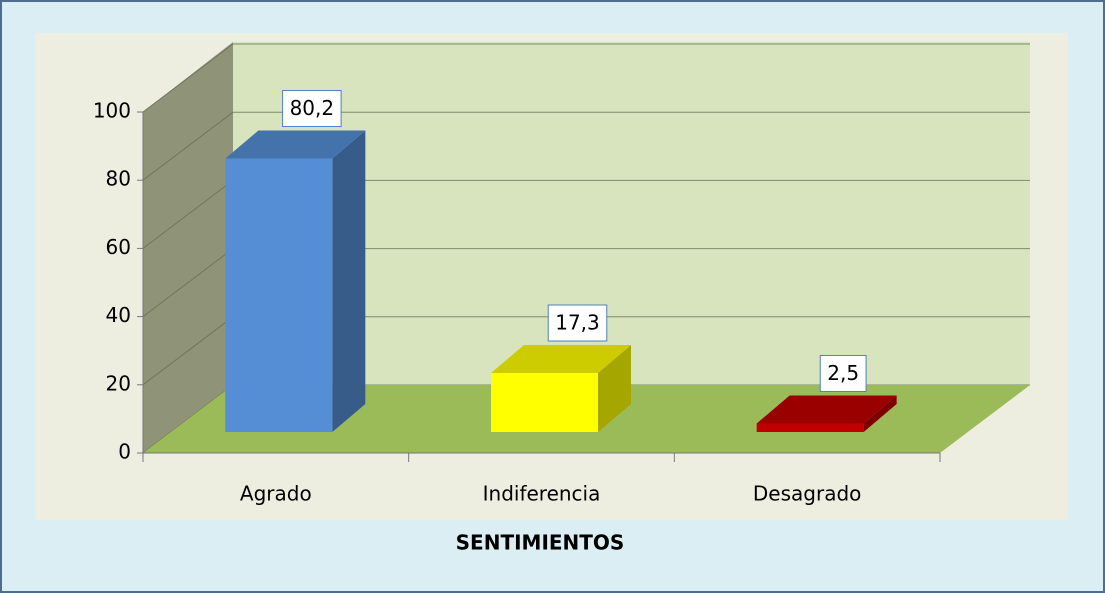 The image size is (1105, 593). What do you see at coordinates (807, 494) in the screenshot?
I see `x-tick-label: Desagrado` at bounding box center [807, 494].